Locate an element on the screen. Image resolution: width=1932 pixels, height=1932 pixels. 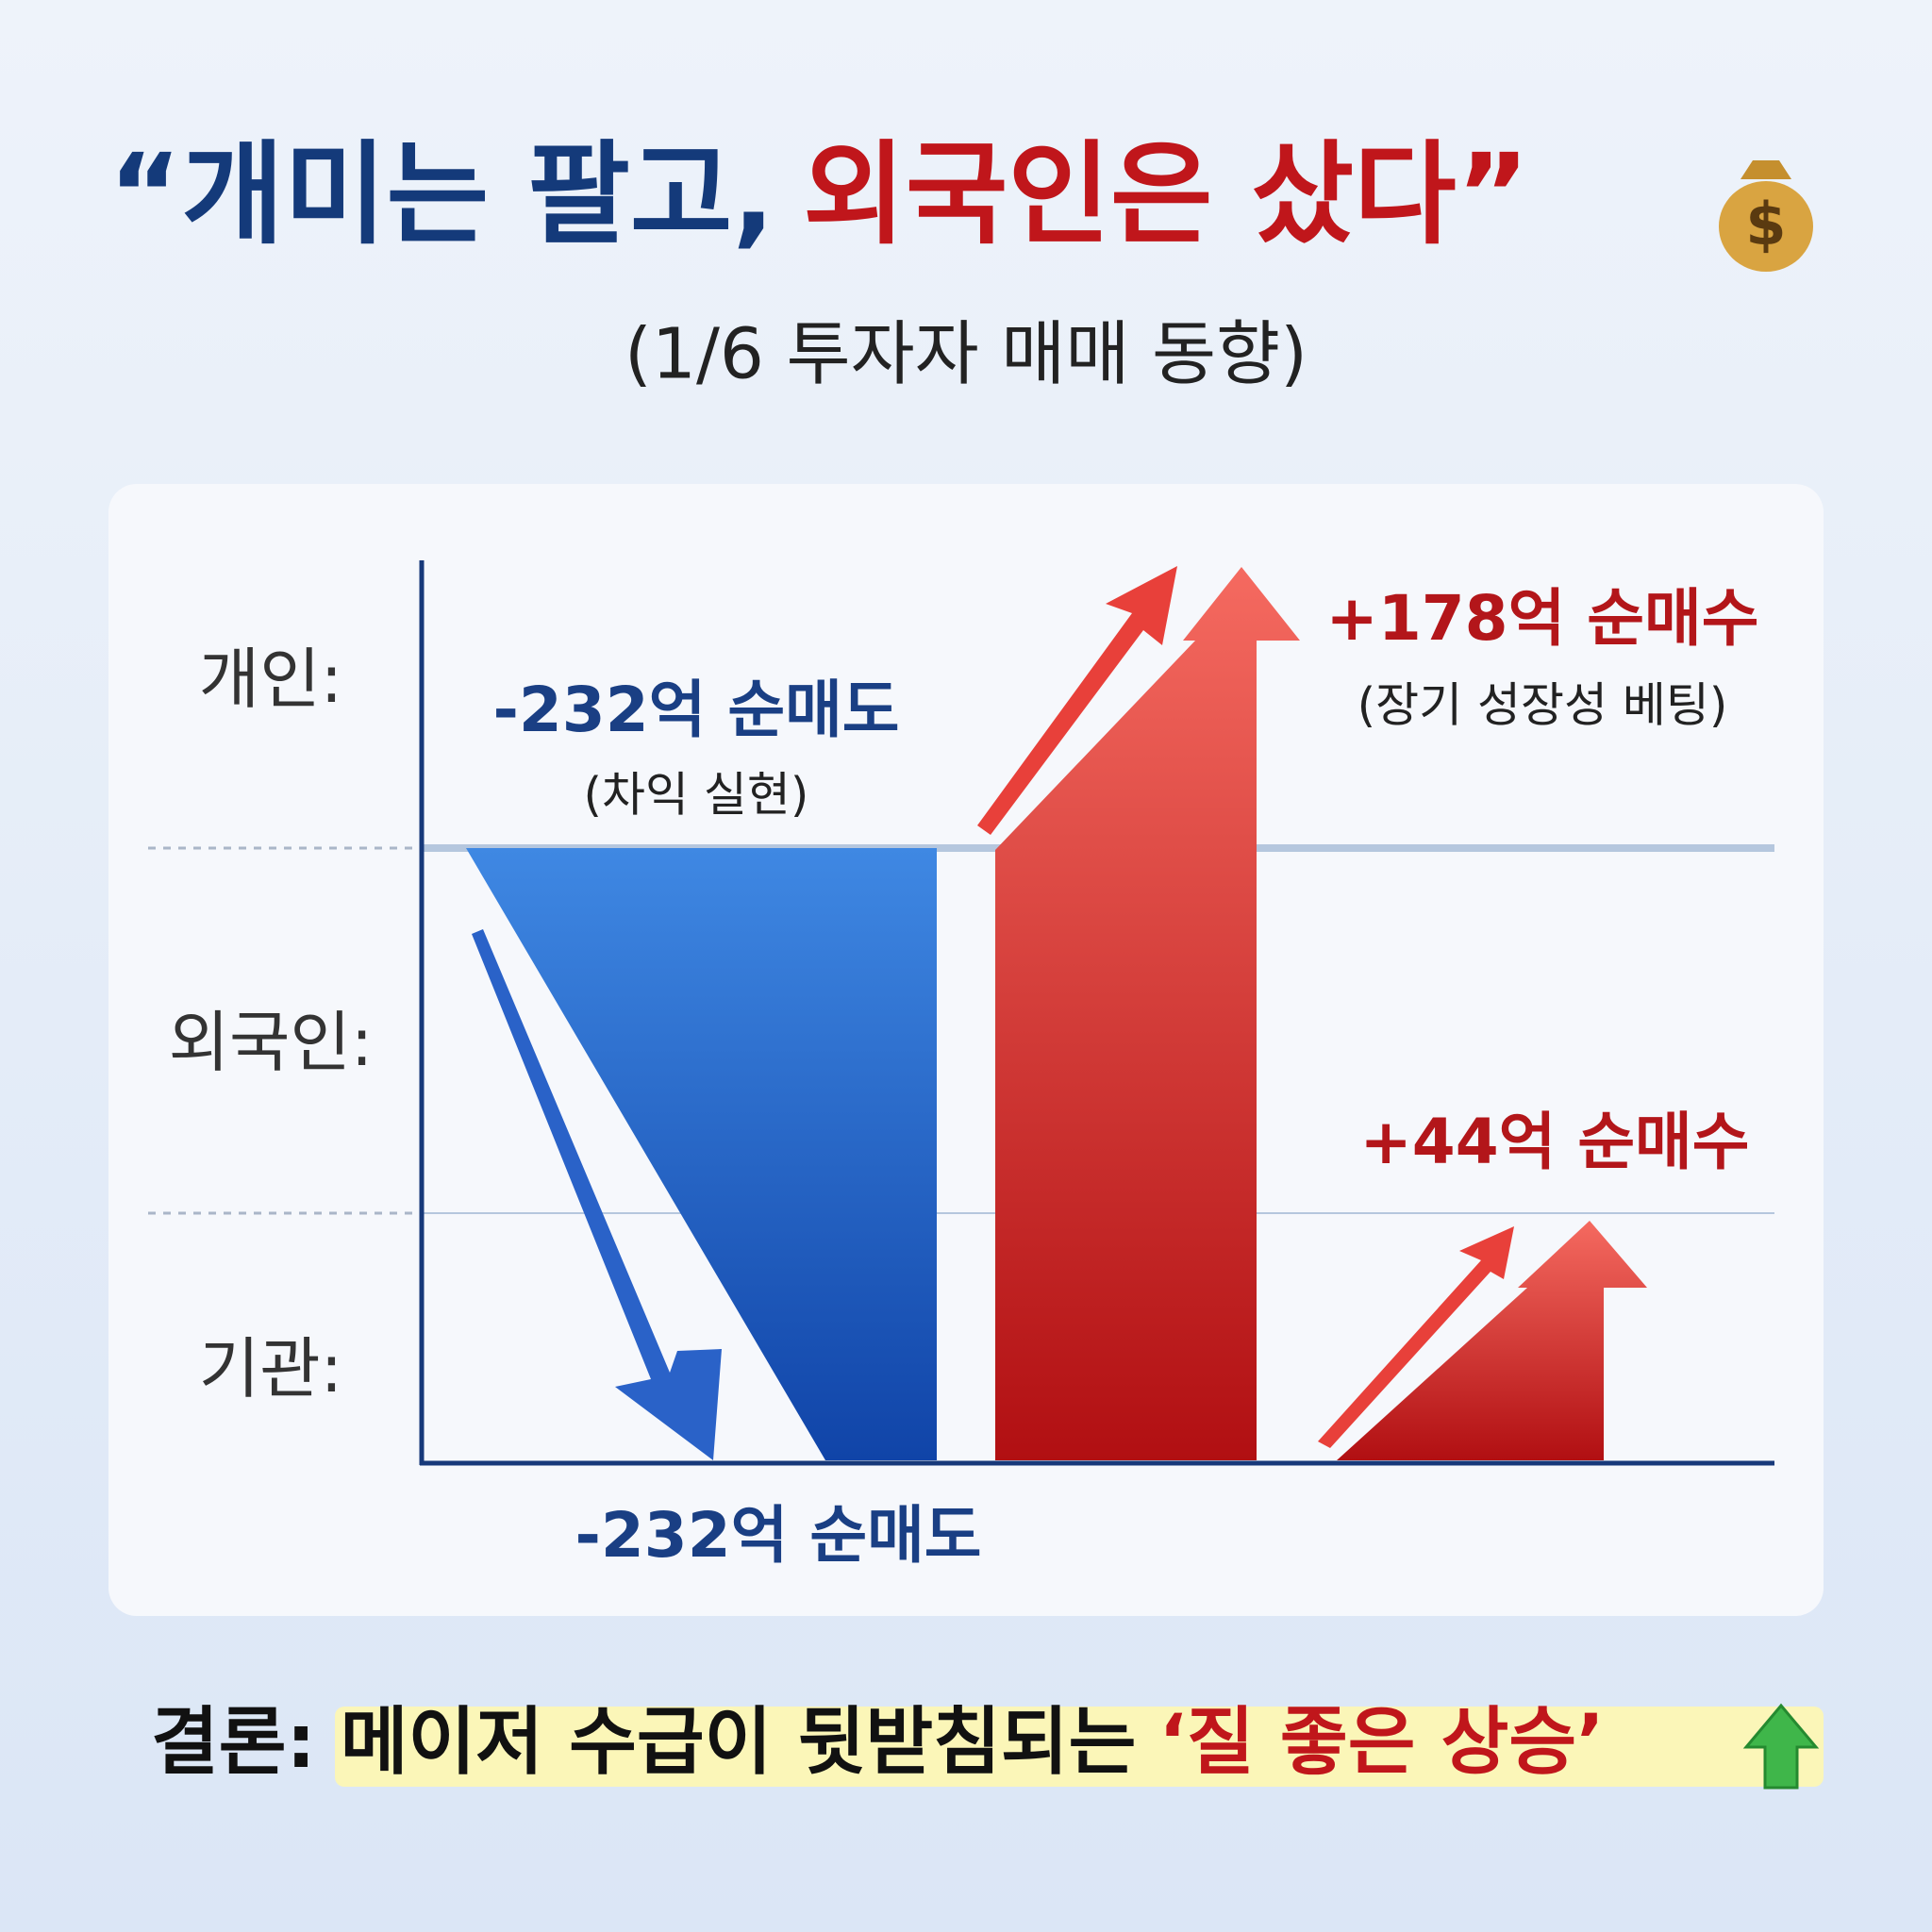
conclusion-highlight: ‘질 좋은 상승’ is located at coordinates (1381, 1743).